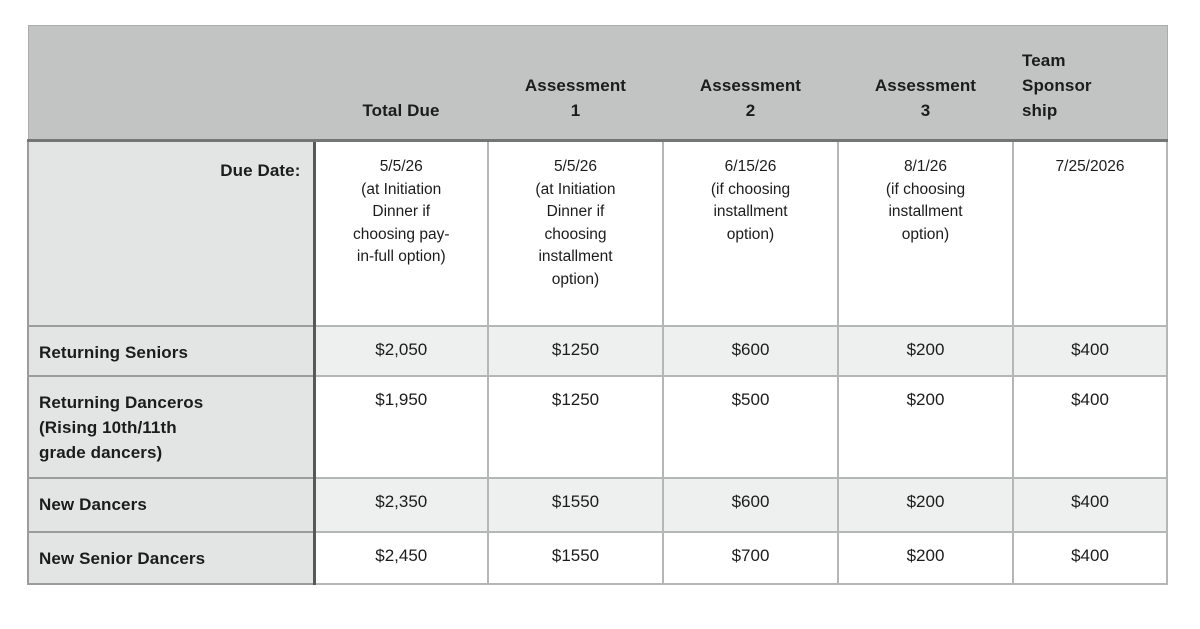  I want to click on column-header-team-sponsorship: Team Sponsor ship, so click(1090, 83).